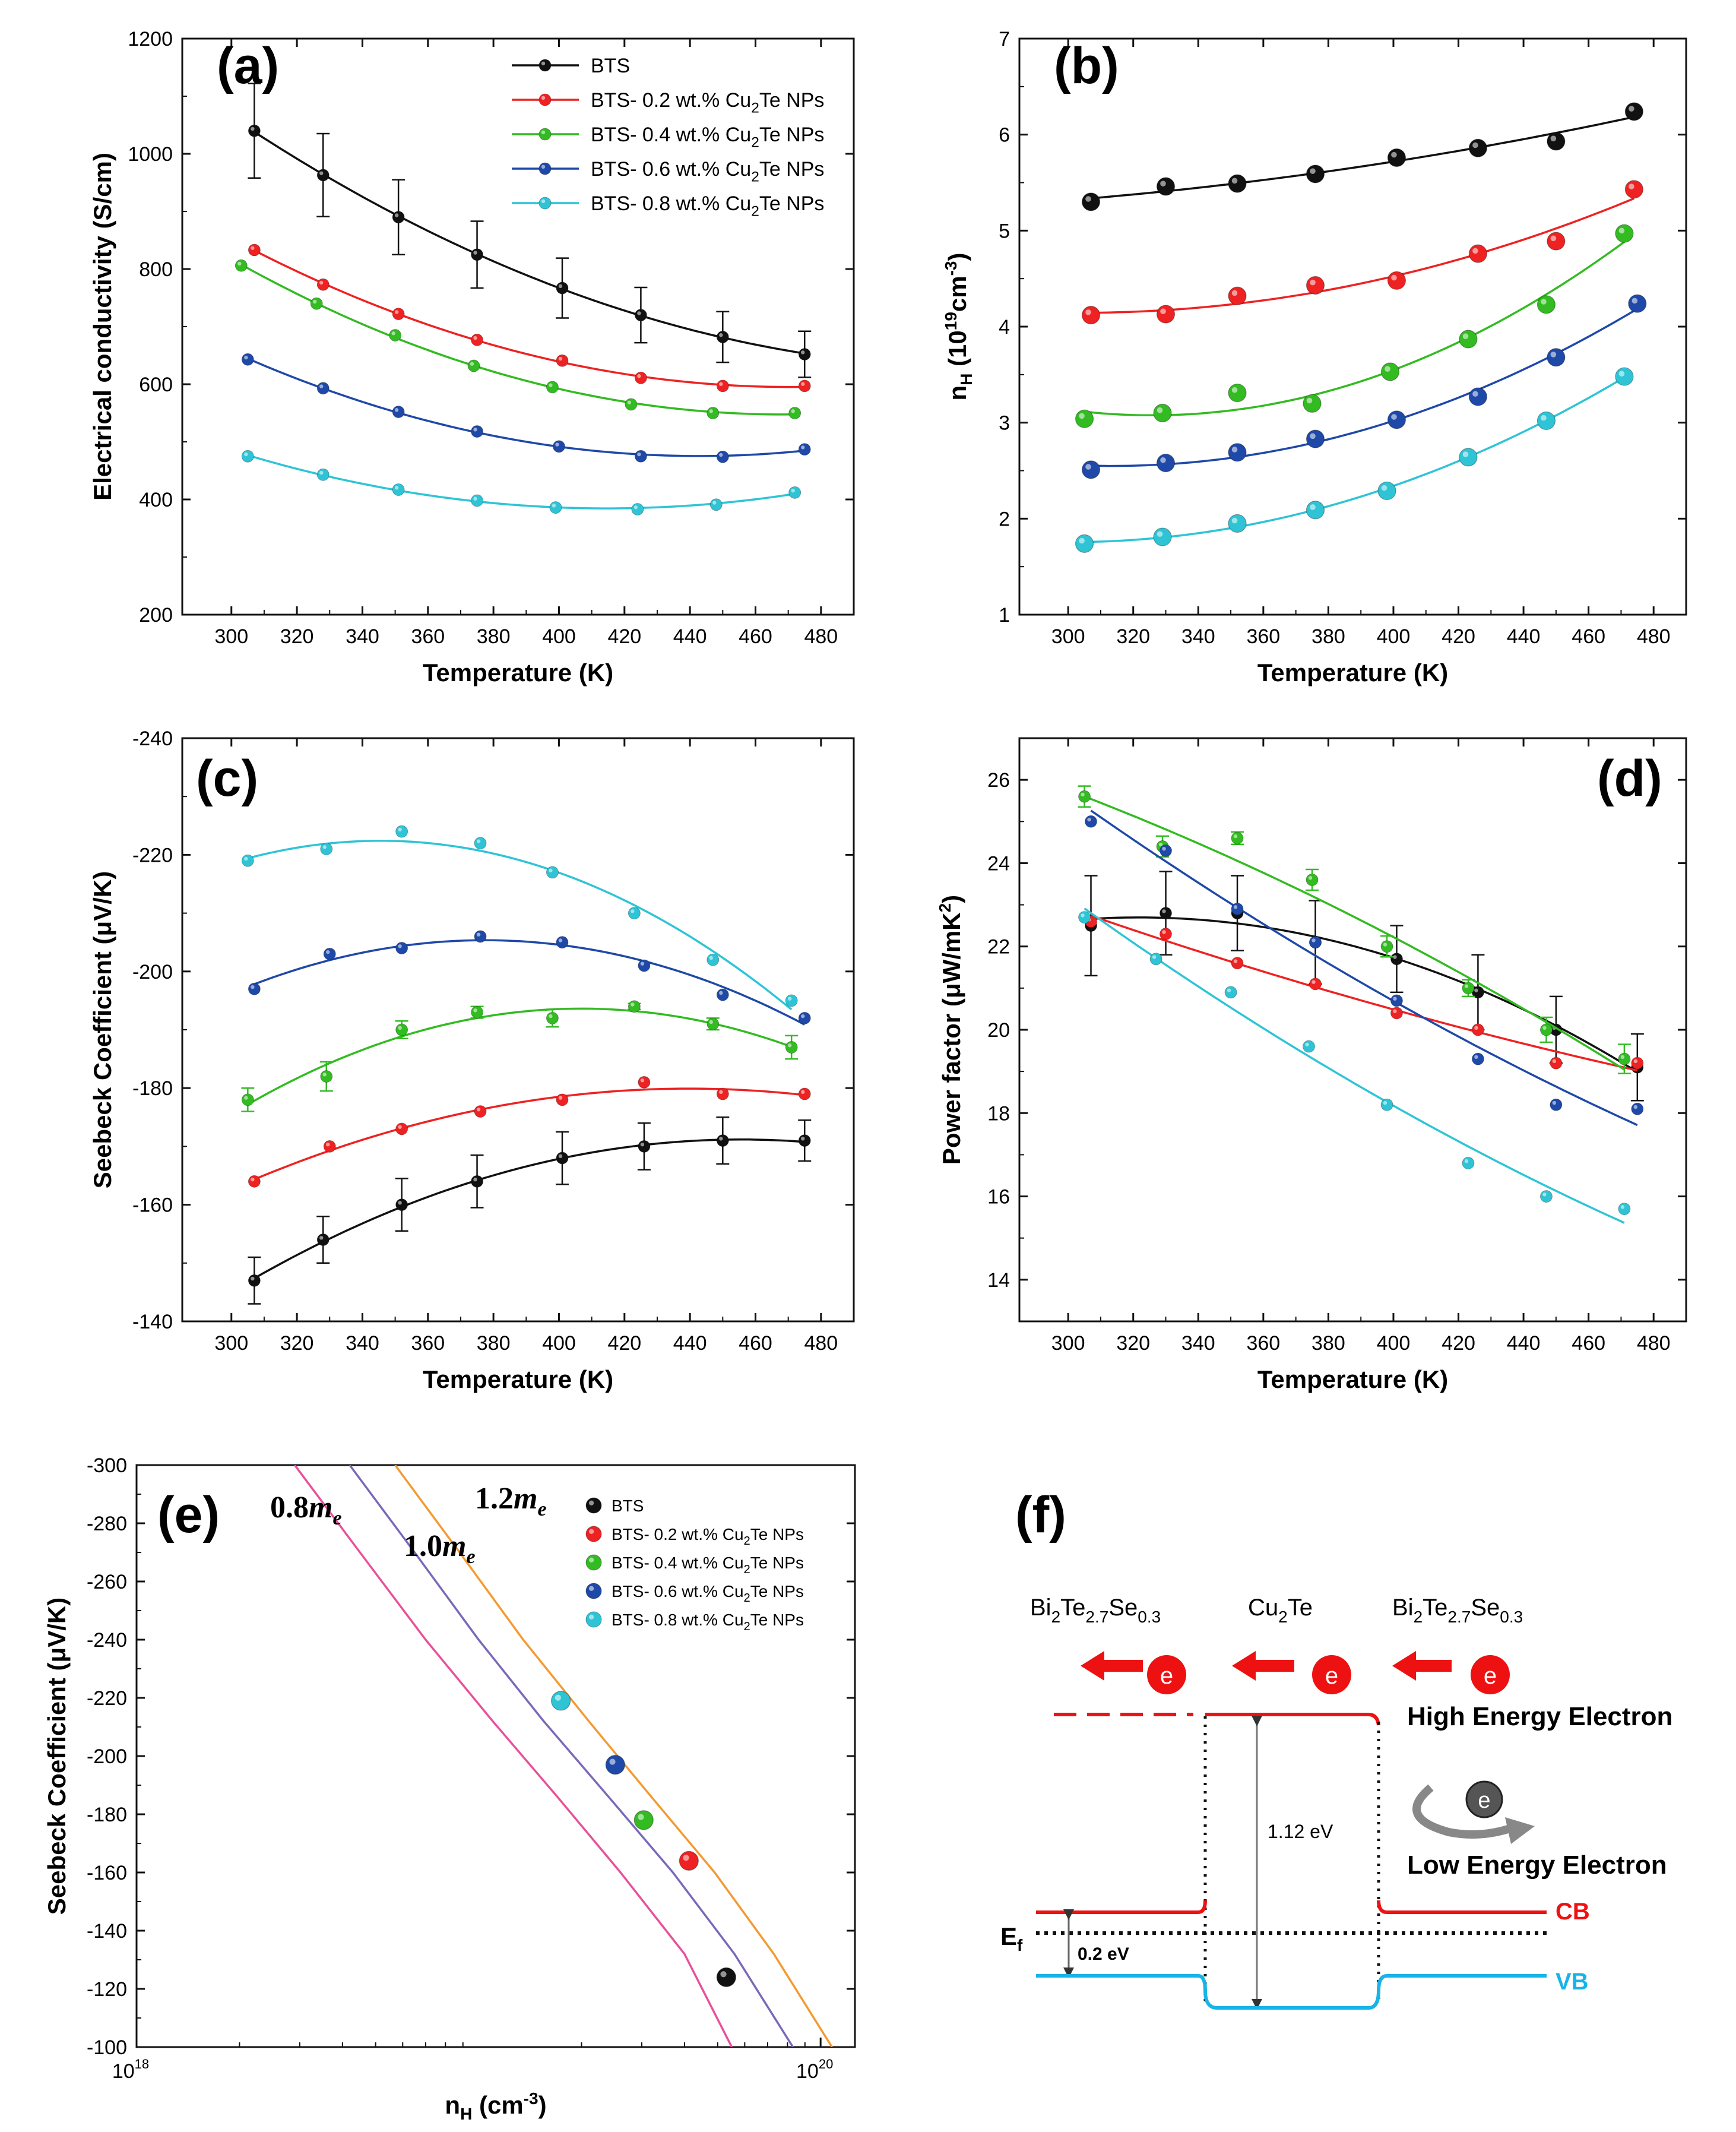 The width and height of the screenshot is (1736, 2132). What do you see at coordinates (1462, 1907) in the screenshot?
I see `cb-line-right` at bounding box center [1462, 1907].